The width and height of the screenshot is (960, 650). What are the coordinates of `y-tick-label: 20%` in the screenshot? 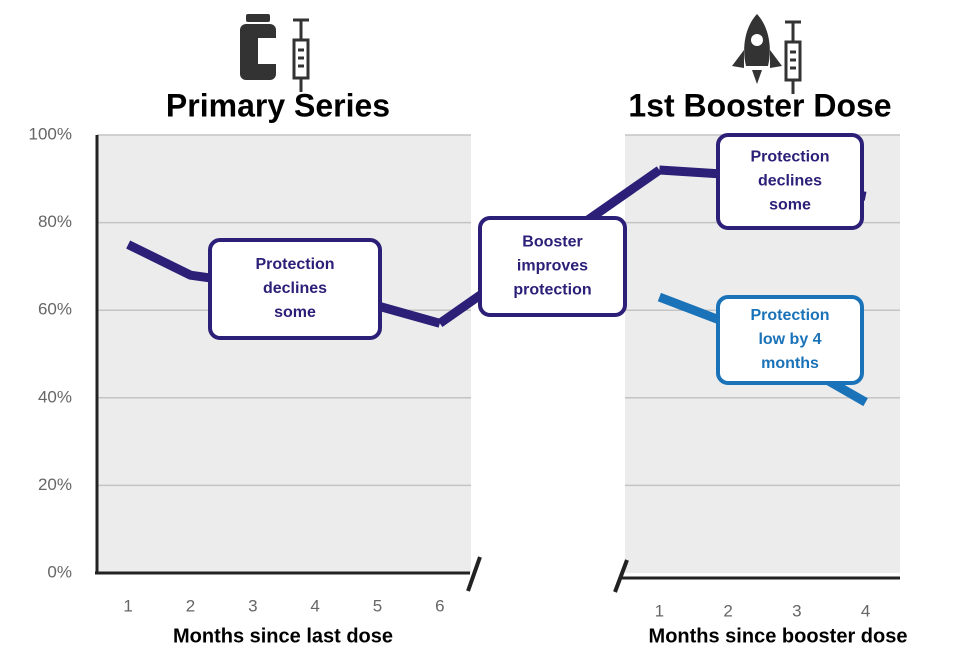 It's located at (55, 484).